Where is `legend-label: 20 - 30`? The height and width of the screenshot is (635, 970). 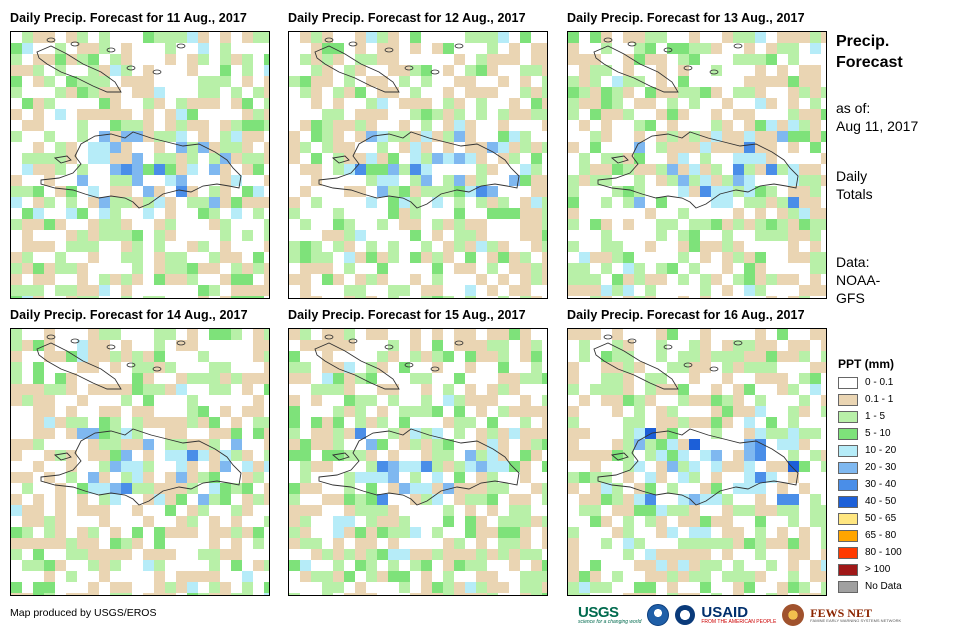
legend-label: 20 - 30 is located at coordinates (881, 467).